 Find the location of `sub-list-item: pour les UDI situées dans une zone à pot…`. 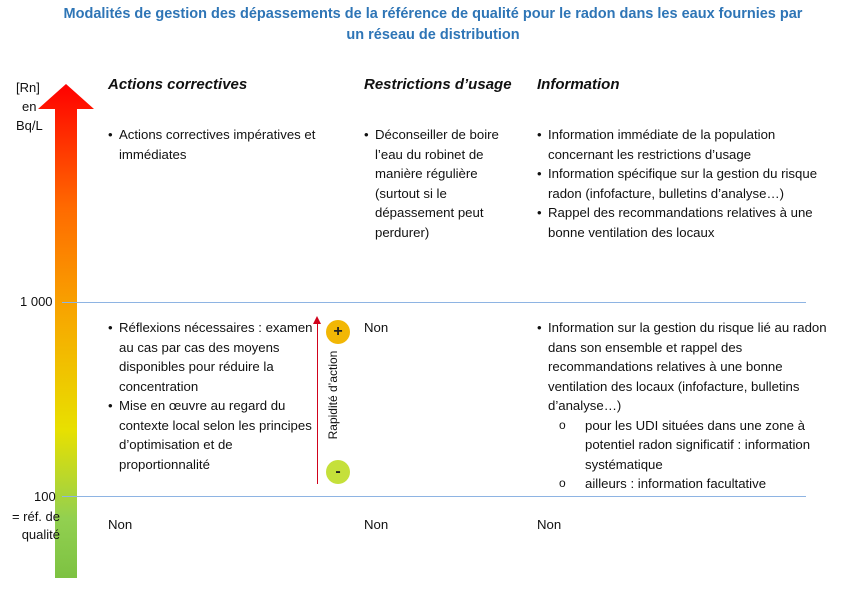

sub-list-item: pour les UDI situées dans une zone à pot… is located at coordinates (682, 445).